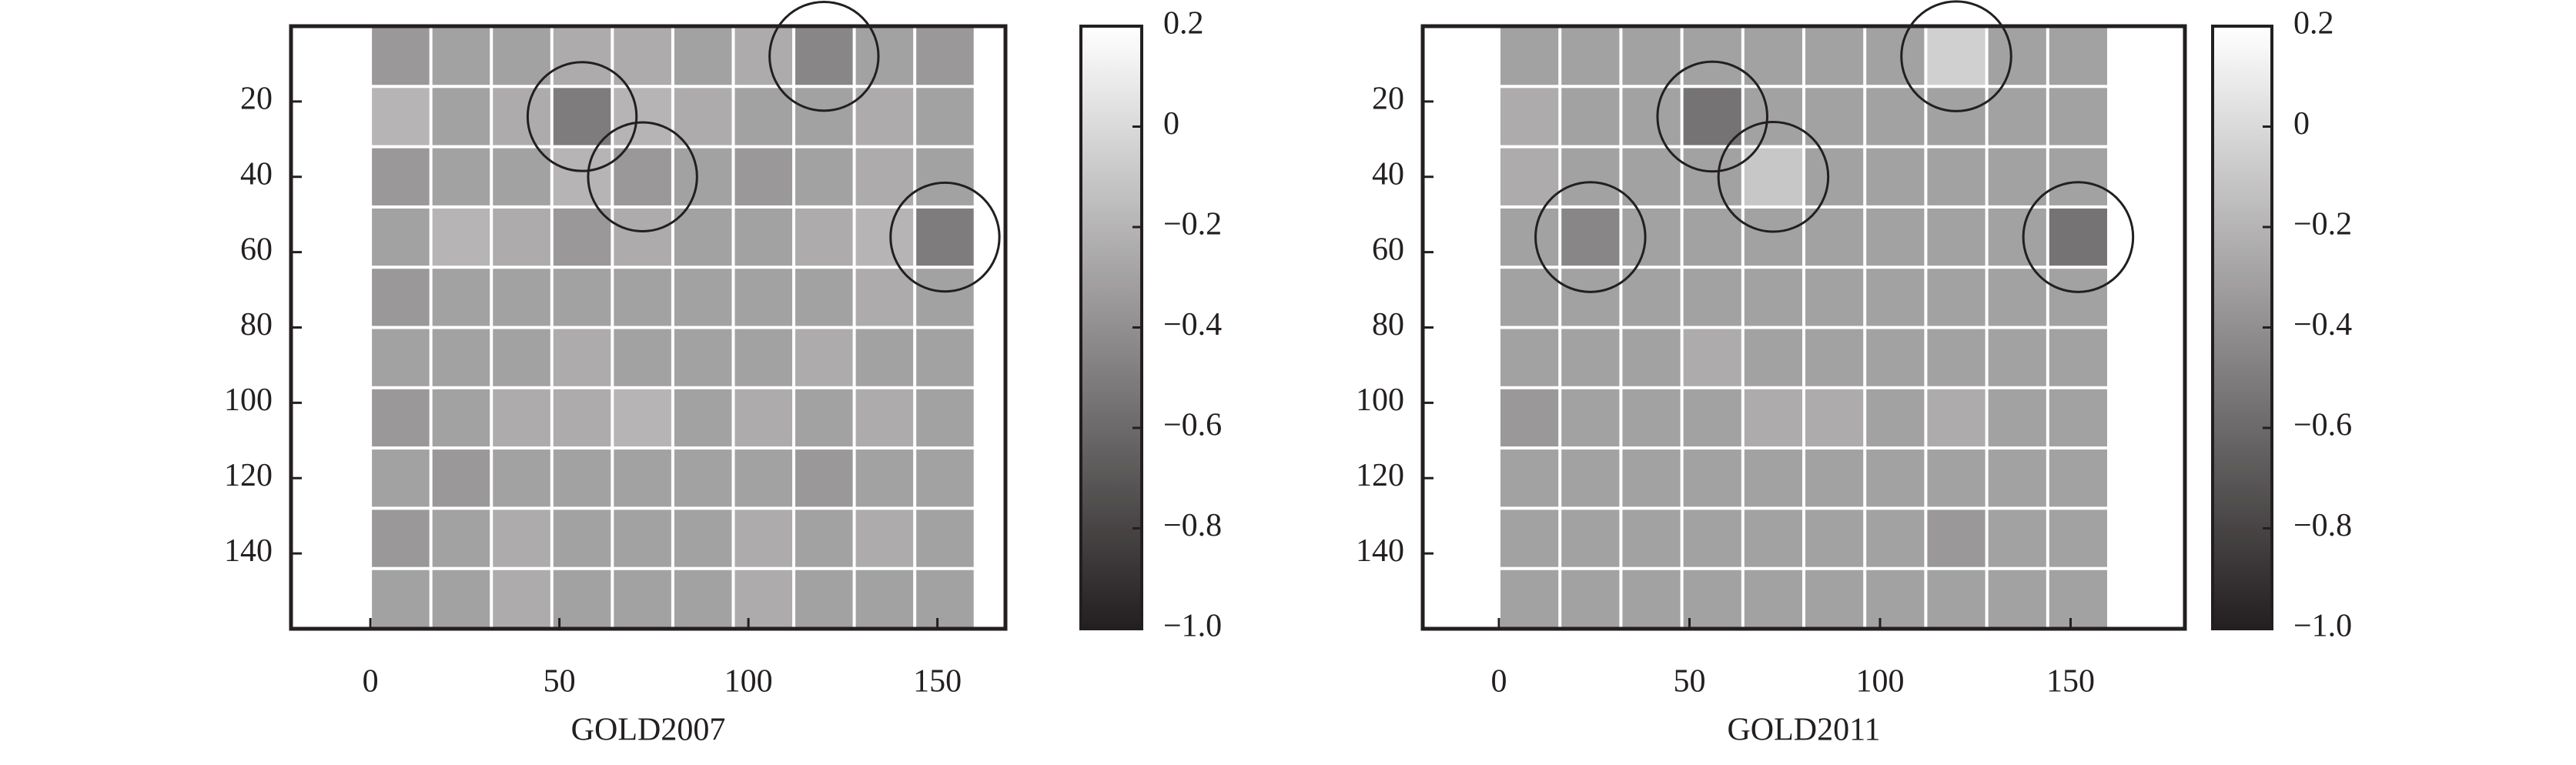 This screenshot has width=2576, height=765. What do you see at coordinates (1380, 400) in the screenshot?
I see `y-tick-label: 100` at bounding box center [1380, 400].